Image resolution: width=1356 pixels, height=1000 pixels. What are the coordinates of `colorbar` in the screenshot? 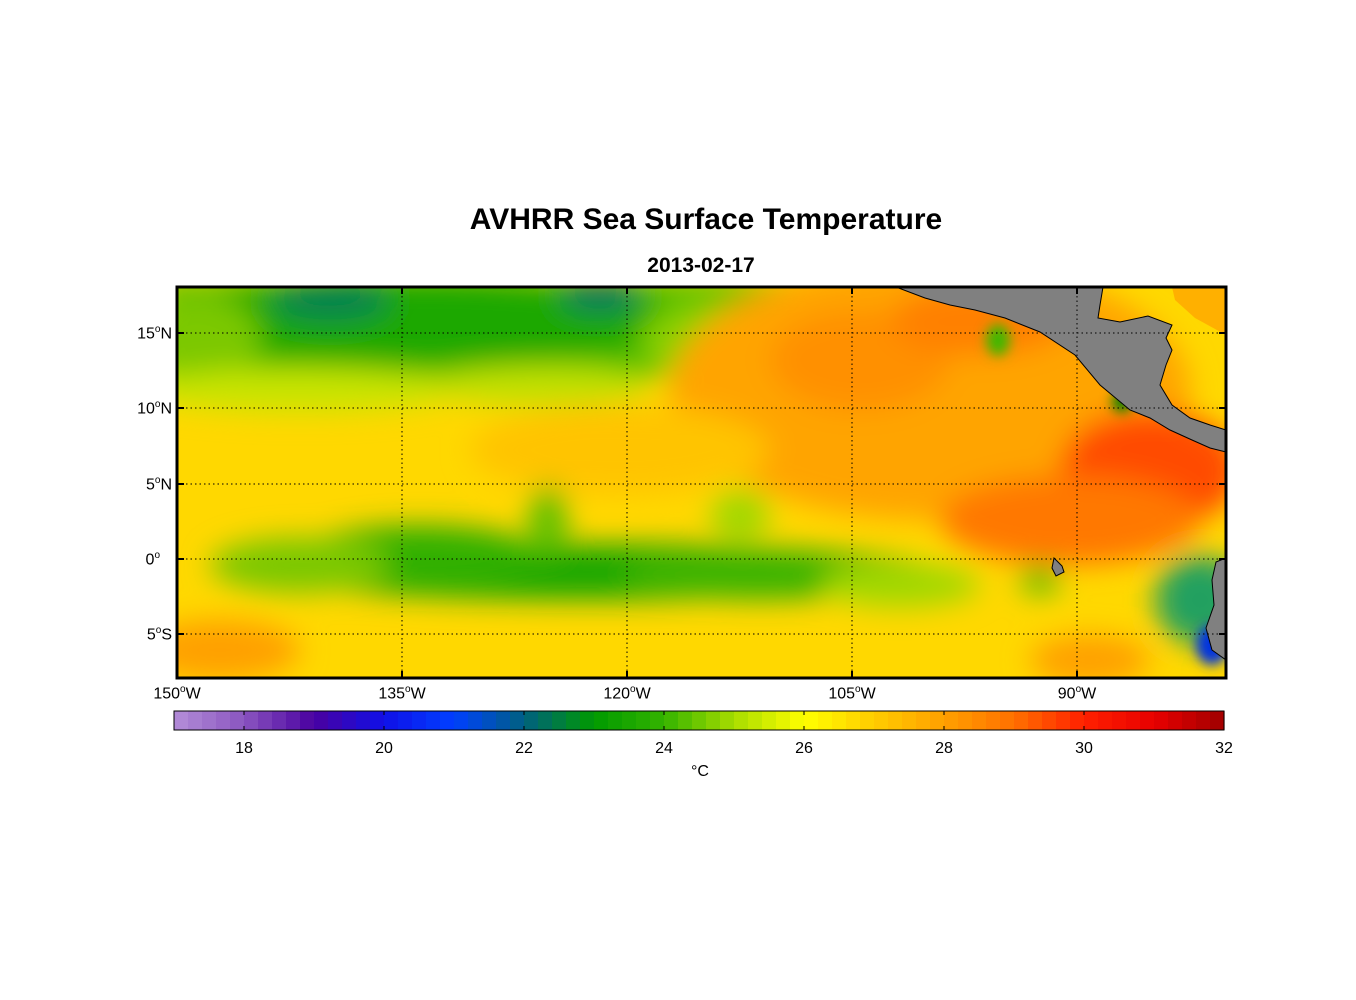 It's located at (699, 720).